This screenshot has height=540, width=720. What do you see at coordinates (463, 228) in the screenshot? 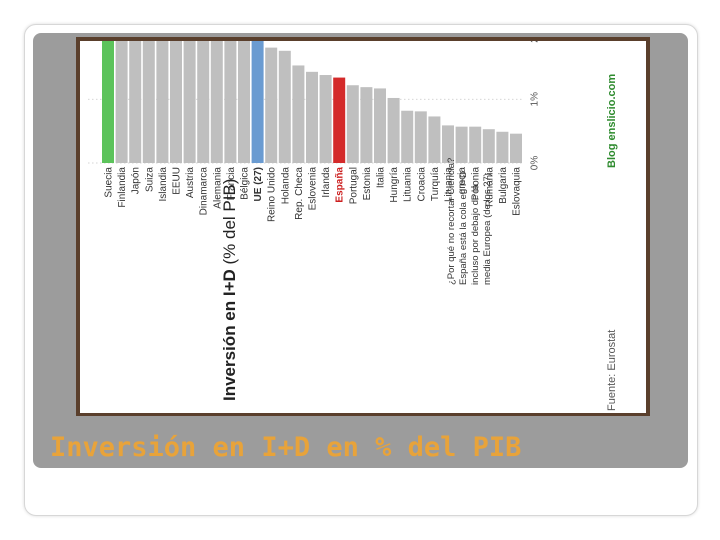
I see `annotation-line: España está la cola en I+D` at bounding box center [463, 228].